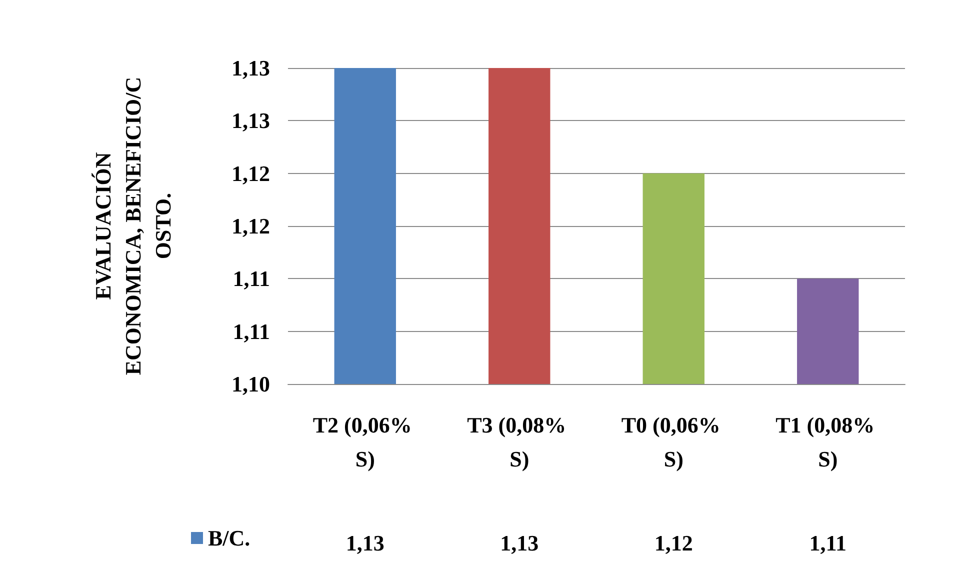  Describe the element at coordinates (828, 543) in the screenshot. I see `data-label: 1,11` at that location.